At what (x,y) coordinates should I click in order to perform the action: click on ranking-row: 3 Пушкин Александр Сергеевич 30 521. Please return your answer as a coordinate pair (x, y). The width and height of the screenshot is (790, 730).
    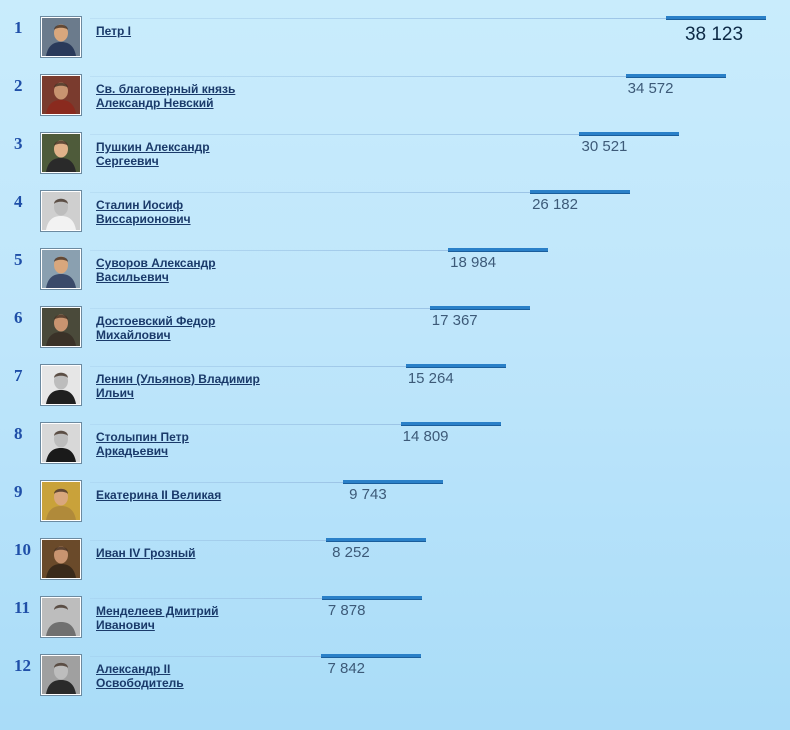
    Looking at the image, I should click on (395, 162).